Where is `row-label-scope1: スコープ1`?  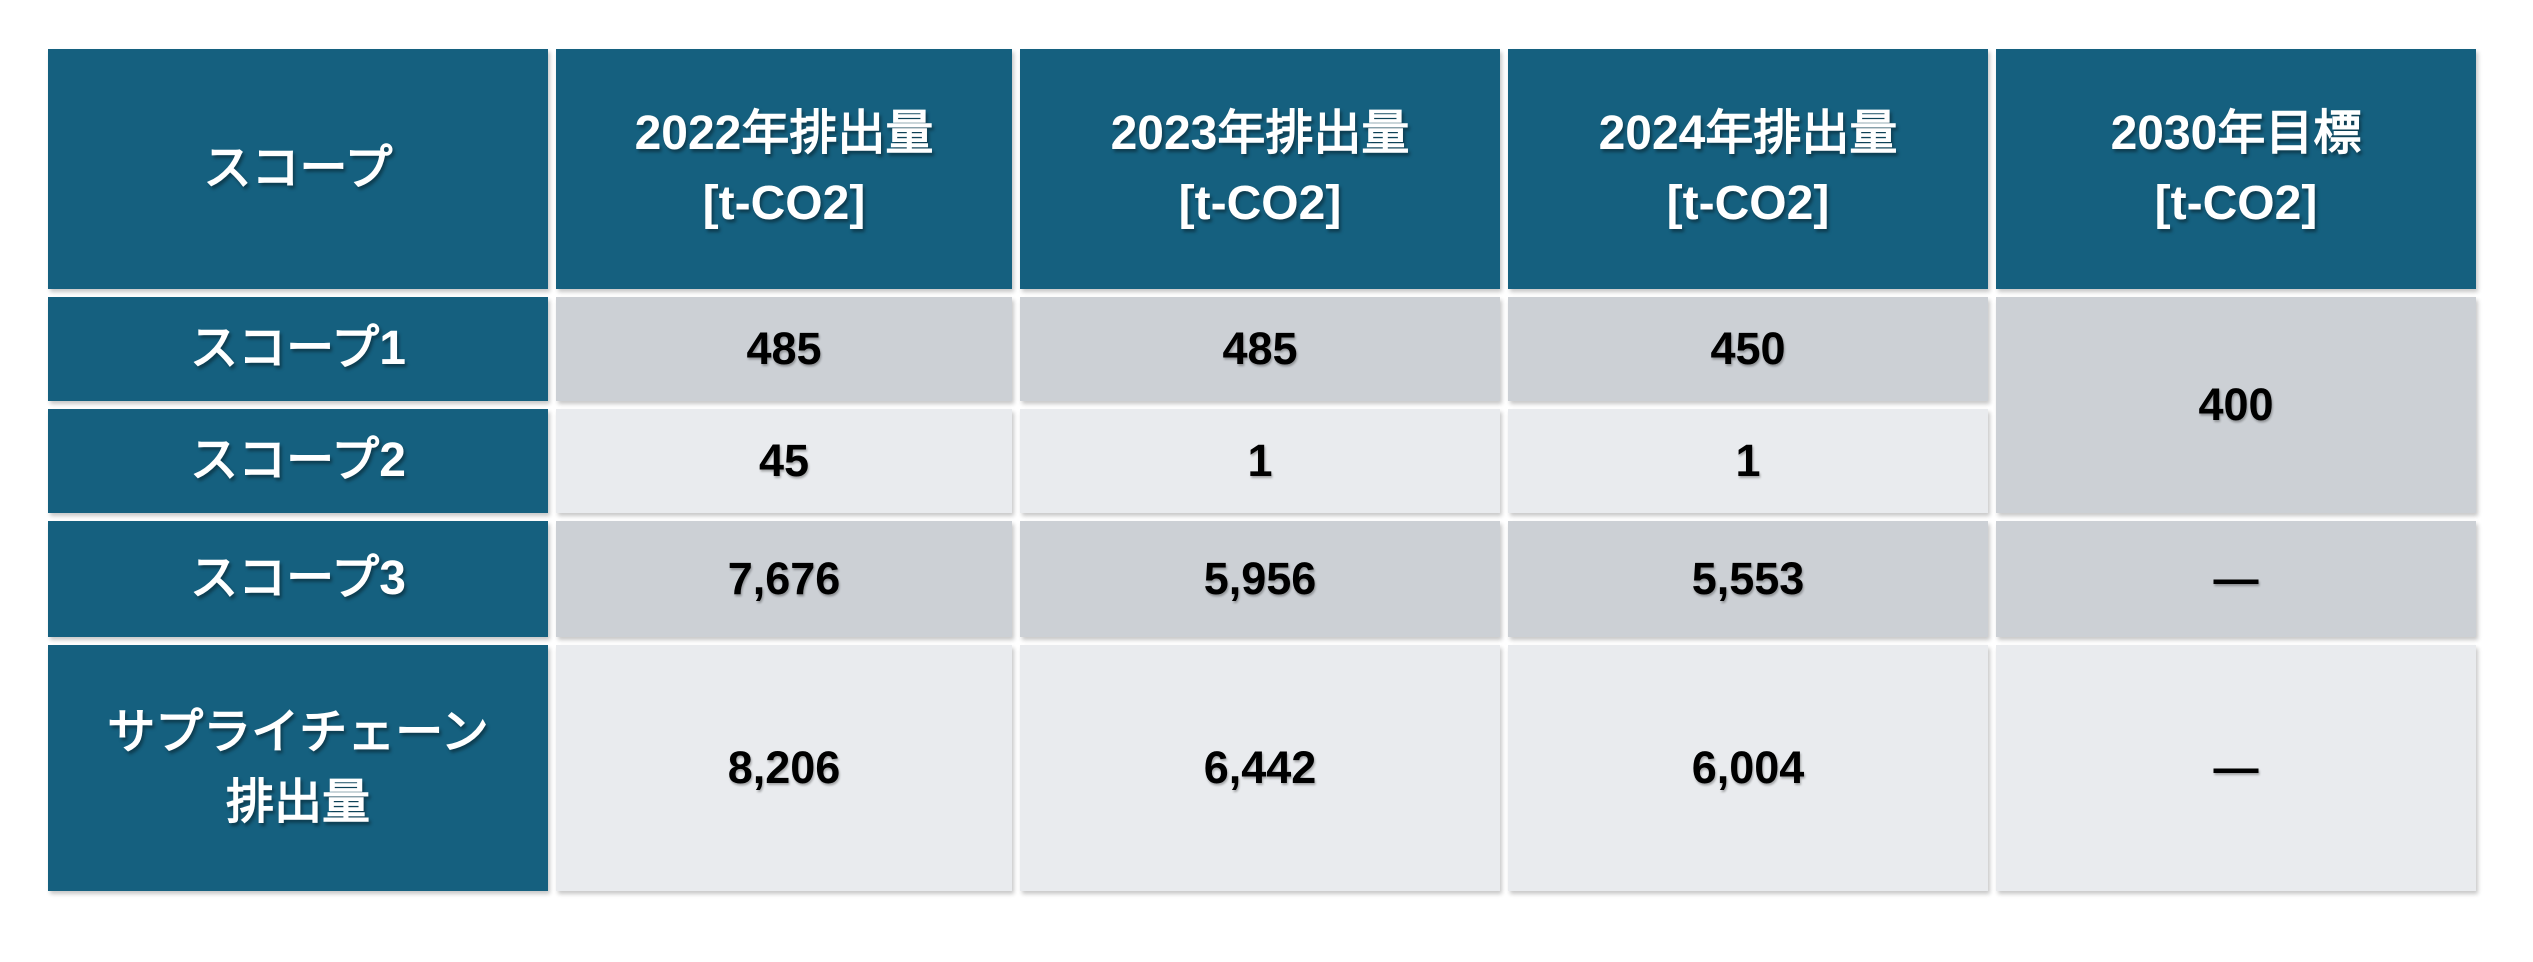 row-label-scope1: スコープ1 is located at coordinates (298, 349).